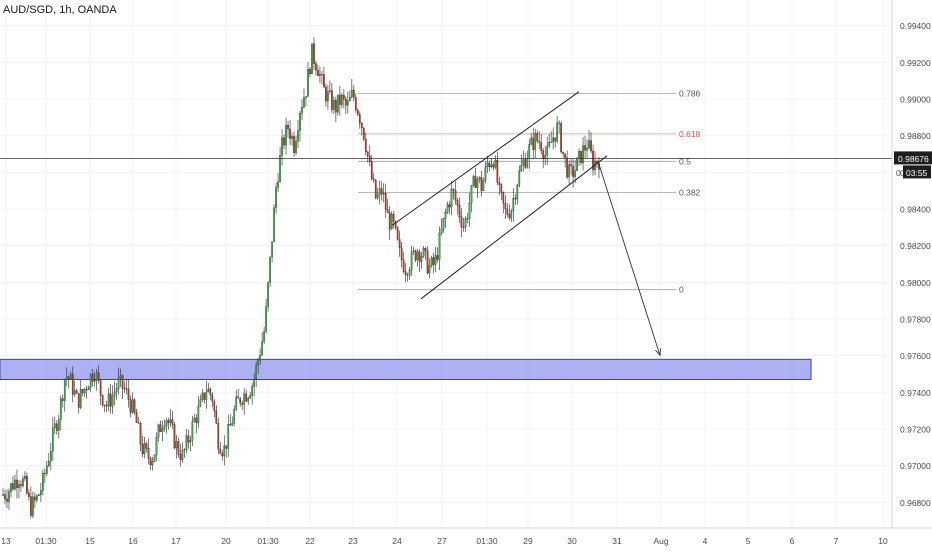 The height and width of the screenshot is (555, 932). What do you see at coordinates (658, 352) in the screenshot?
I see `projection-arrow-head` at bounding box center [658, 352].